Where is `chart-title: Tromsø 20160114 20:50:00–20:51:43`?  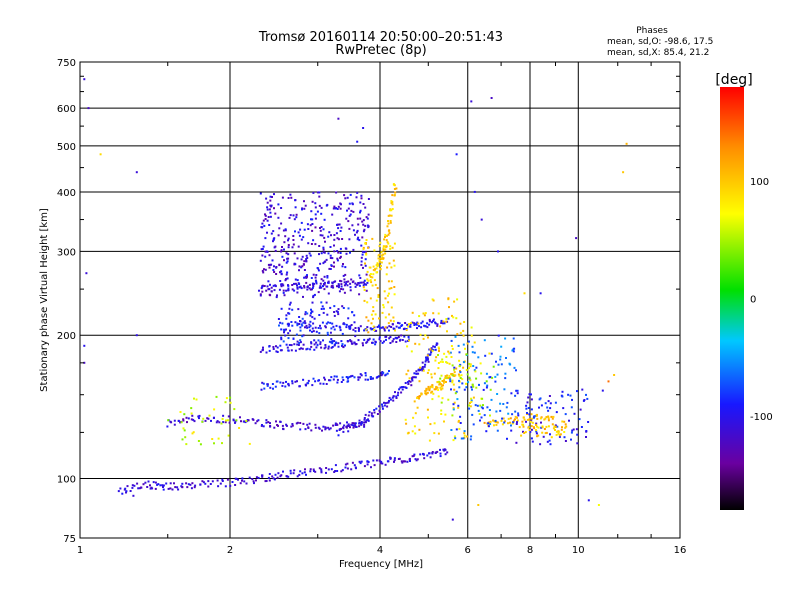
chart-title: Tromsø 20160114 20:50:00–20:51:43 is located at coordinates (380, 37).